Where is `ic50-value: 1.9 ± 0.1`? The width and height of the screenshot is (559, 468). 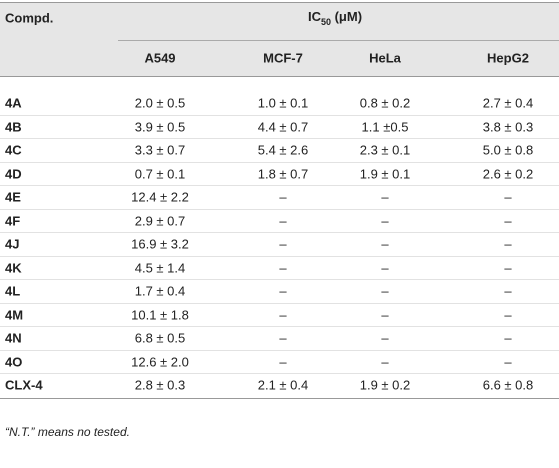 ic50-value: 1.9 ± 0.1 is located at coordinates (385, 173).